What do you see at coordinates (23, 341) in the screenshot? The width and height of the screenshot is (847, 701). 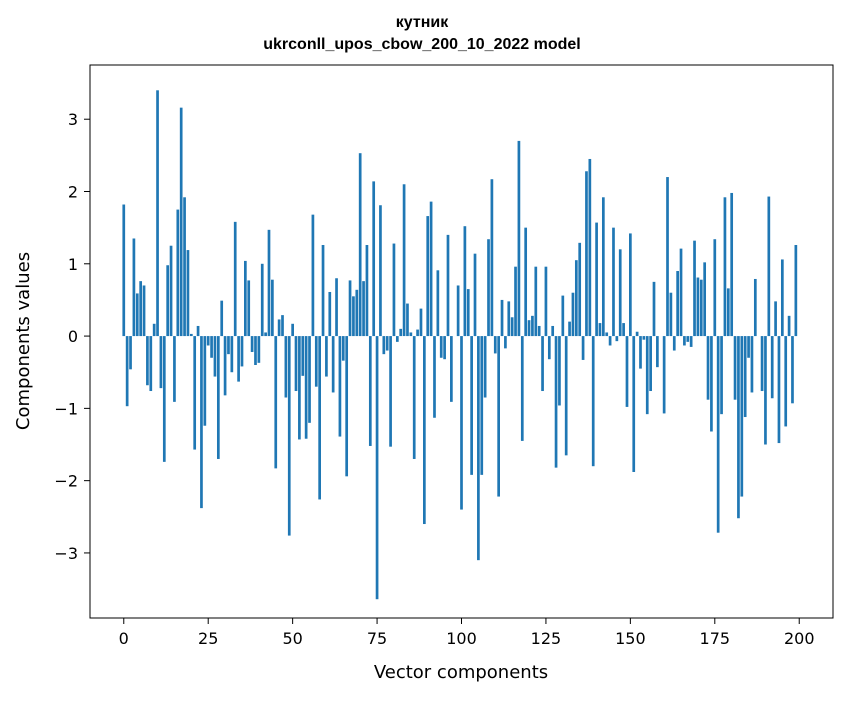 I see `y-axis-label: Components values` at bounding box center [23, 341].